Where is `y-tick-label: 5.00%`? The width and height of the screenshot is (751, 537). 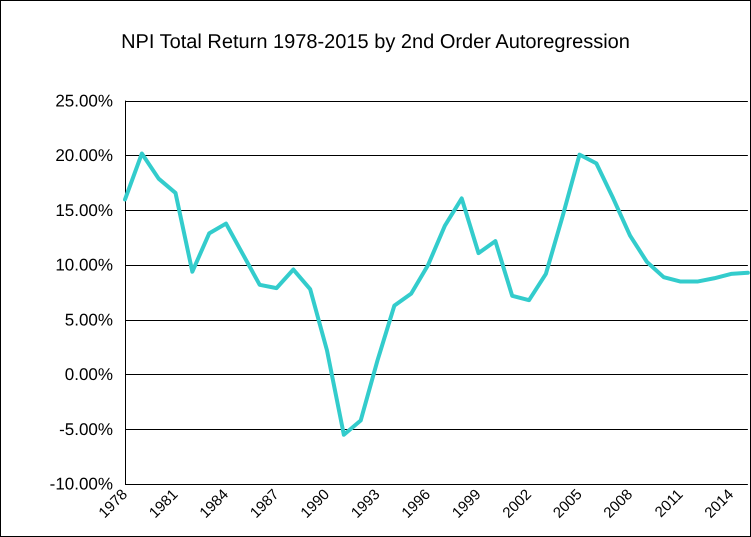
y-tick-label: 5.00% is located at coordinates (88, 320).